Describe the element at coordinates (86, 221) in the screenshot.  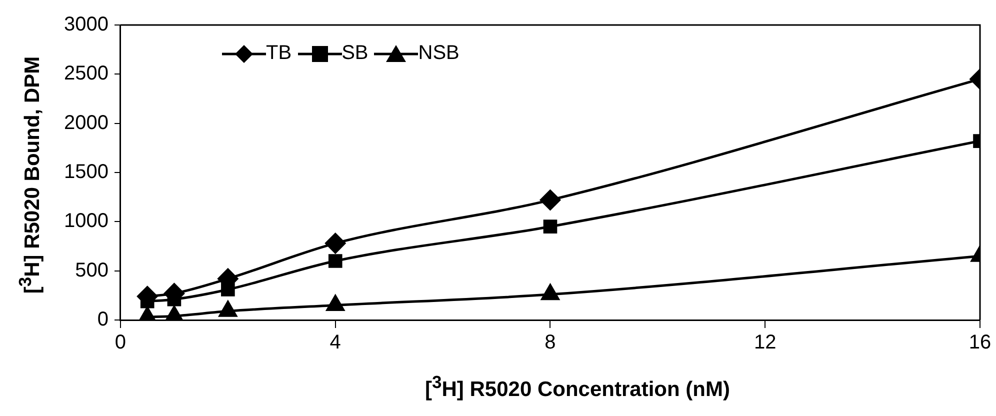
I see `y-tick-label: 1000` at that location.